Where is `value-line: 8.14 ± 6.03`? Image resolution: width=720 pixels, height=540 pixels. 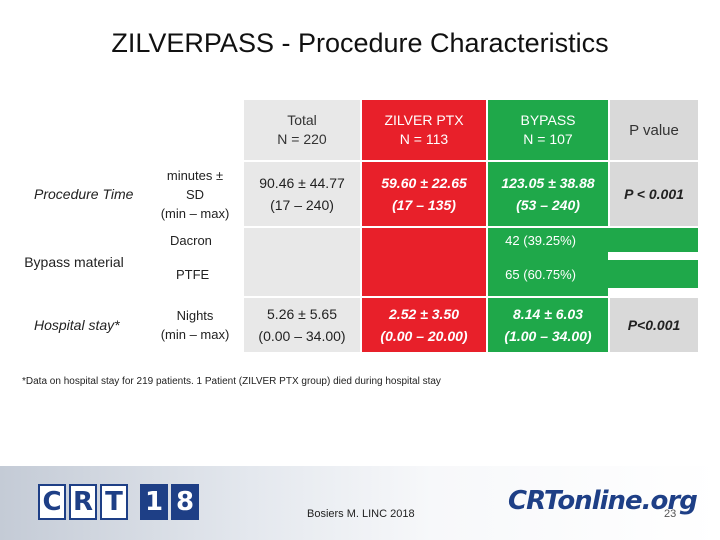
value-line: 8.14 ± 6.03 is located at coordinates (548, 314).